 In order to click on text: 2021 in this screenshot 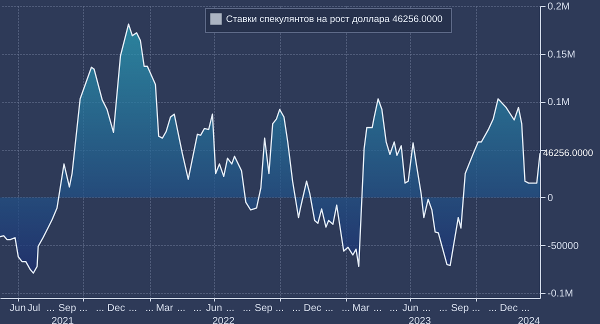, I will do `click(63, 320)`.